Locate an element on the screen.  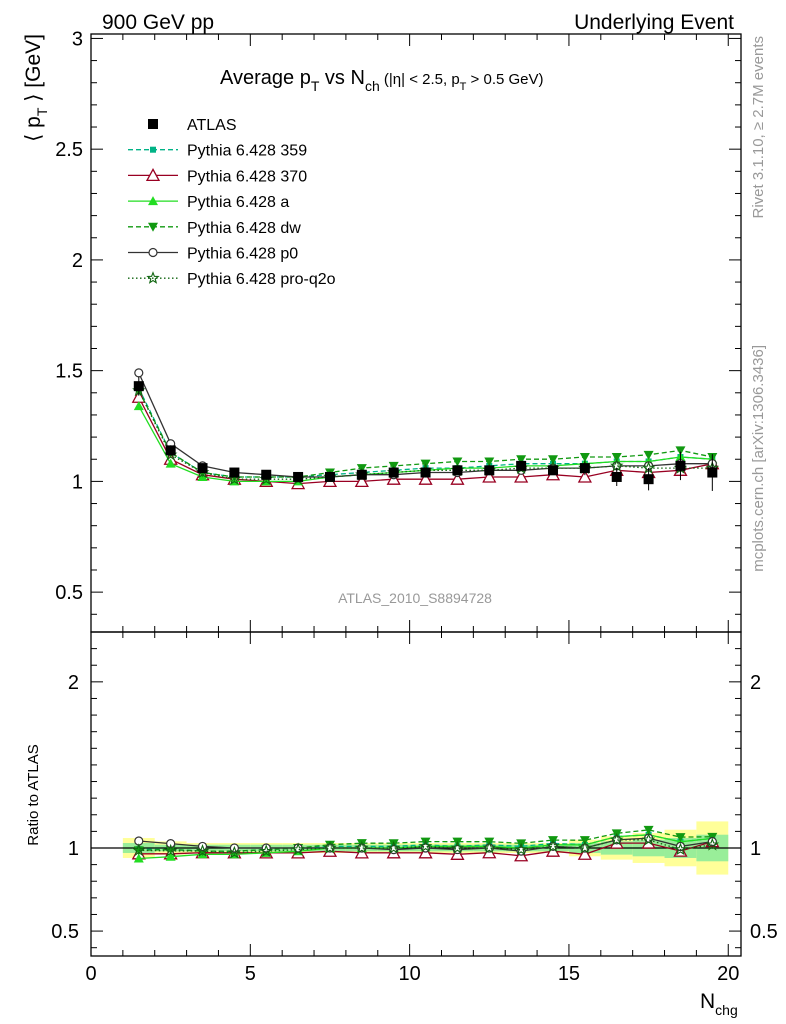
rivet-label: Rivet 3.1.10, ≥ 2.7M events is located at coordinates (758, 127).